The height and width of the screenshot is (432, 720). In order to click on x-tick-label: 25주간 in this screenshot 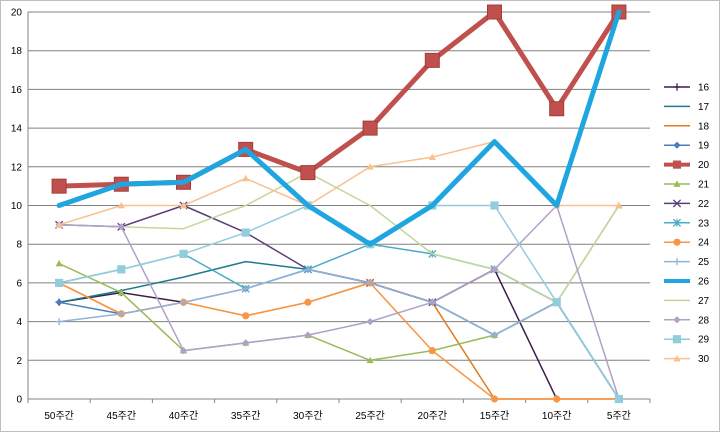, I will do `click(370, 416)`.